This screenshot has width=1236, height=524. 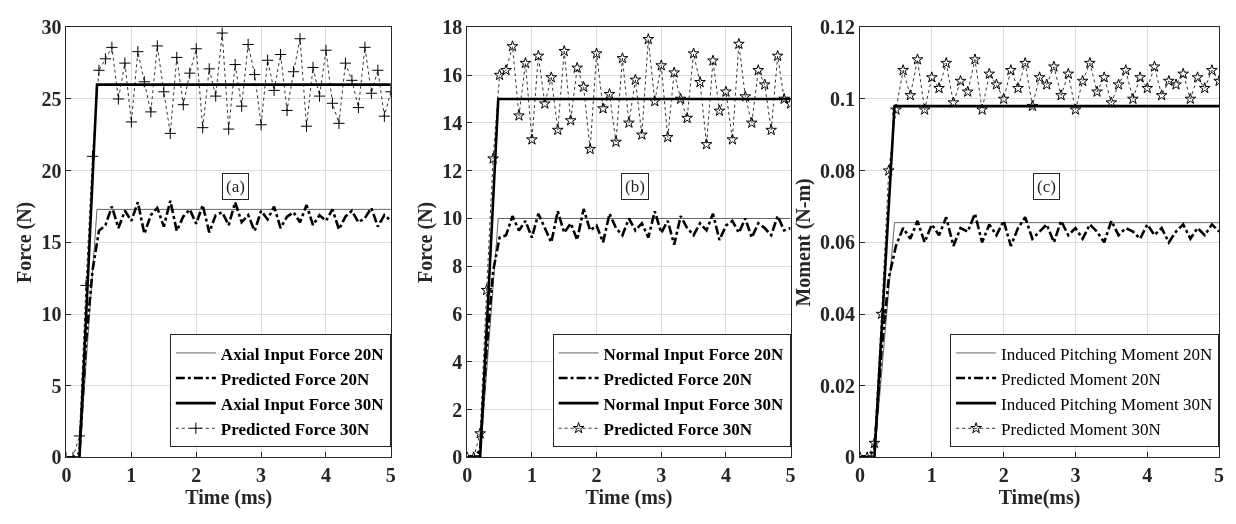 I want to click on y-tick-label: 30, so click(x=51, y=27).